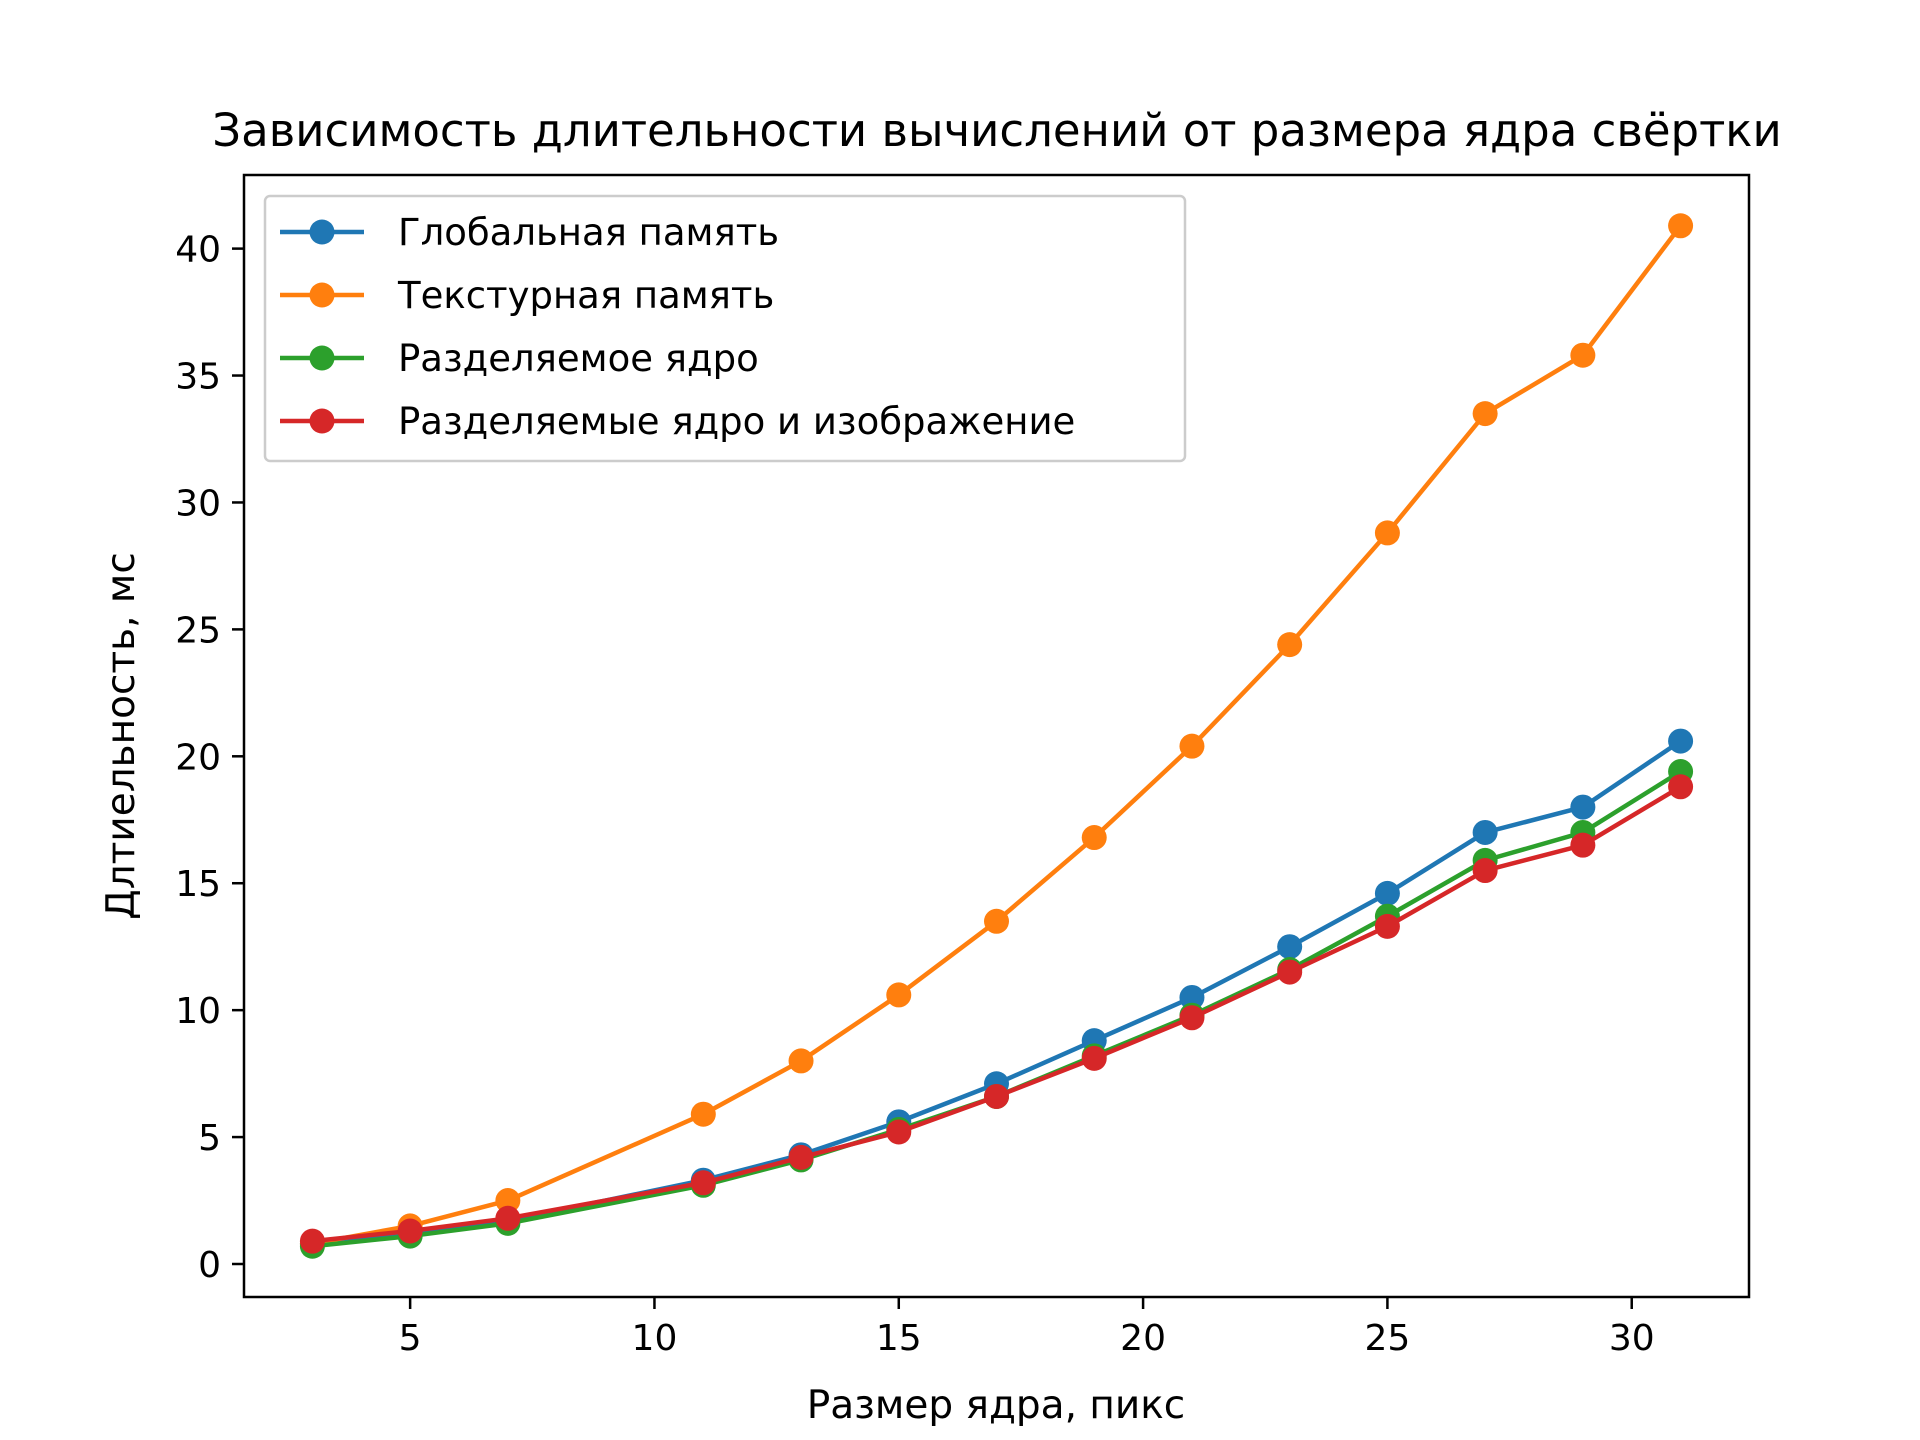 Image resolution: width=1920 pixels, height=1440 pixels. Describe the element at coordinates (198, 503) in the screenshot. I see `y-tick-label: 30` at that location.